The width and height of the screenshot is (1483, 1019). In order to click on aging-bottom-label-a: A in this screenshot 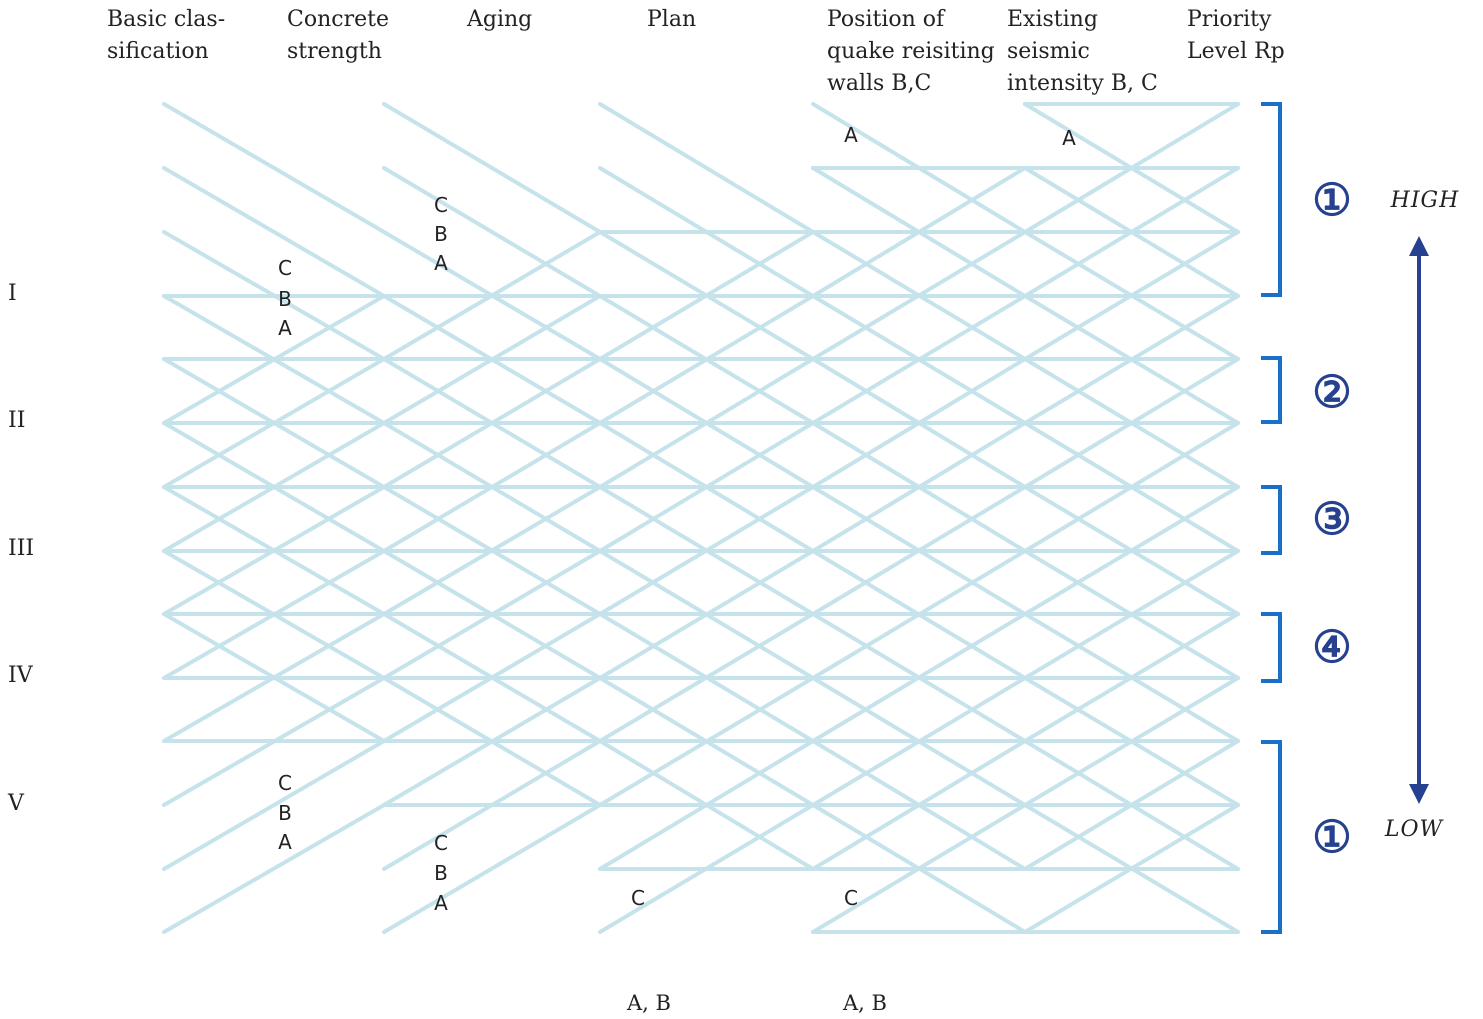, I will do `click(441, 903)`.